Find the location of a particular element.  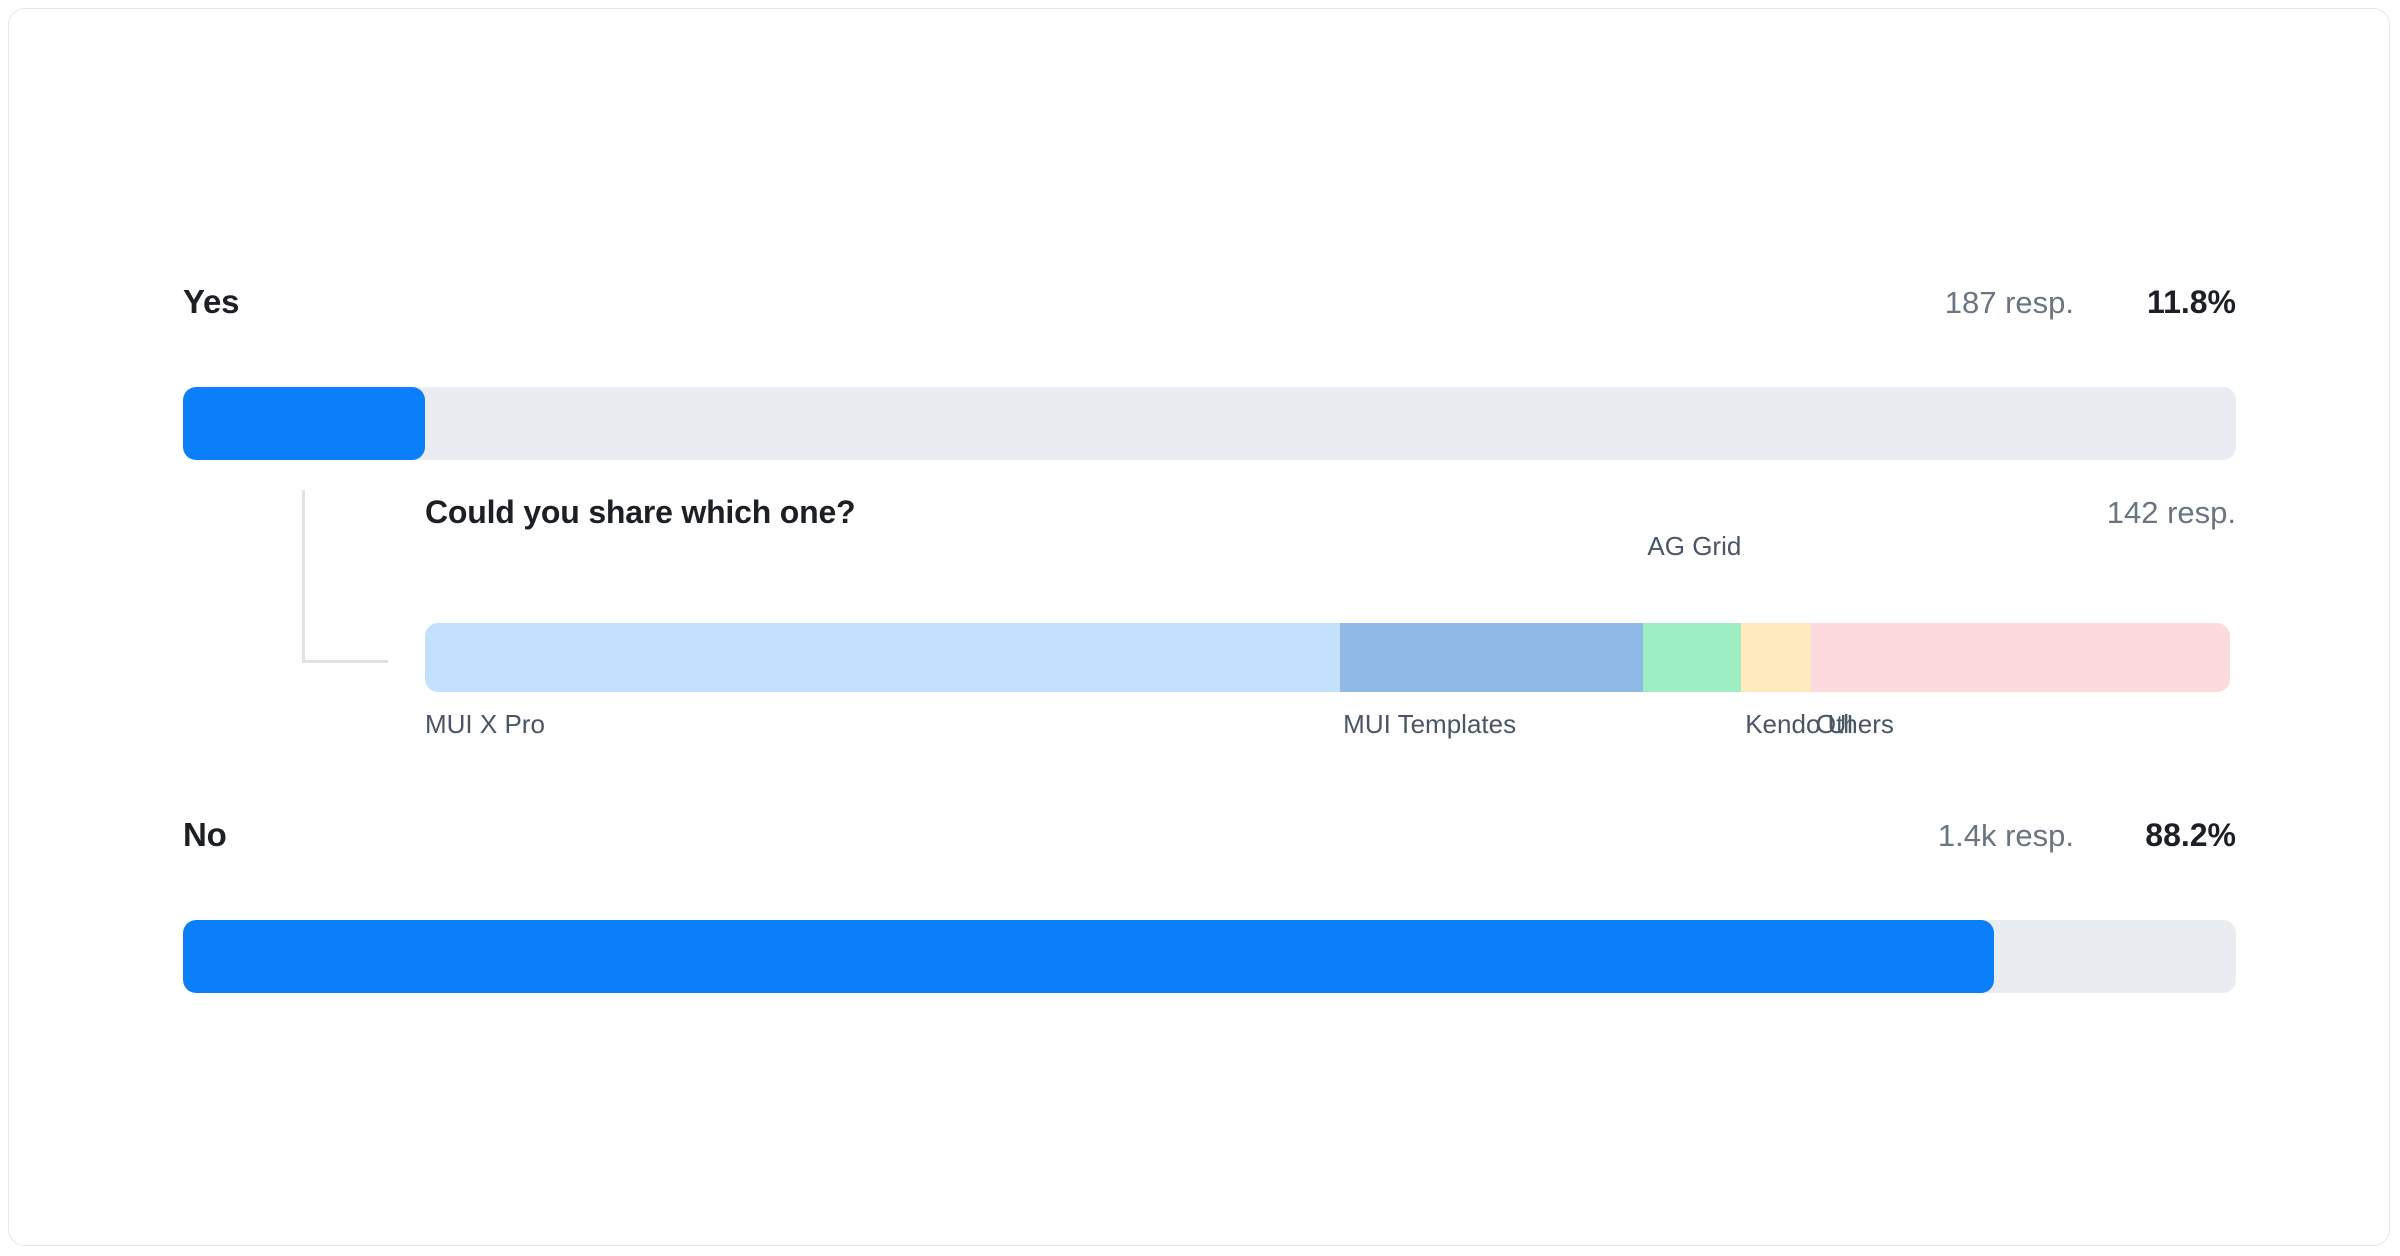

nesting-connector-line is located at coordinates (345, 576).